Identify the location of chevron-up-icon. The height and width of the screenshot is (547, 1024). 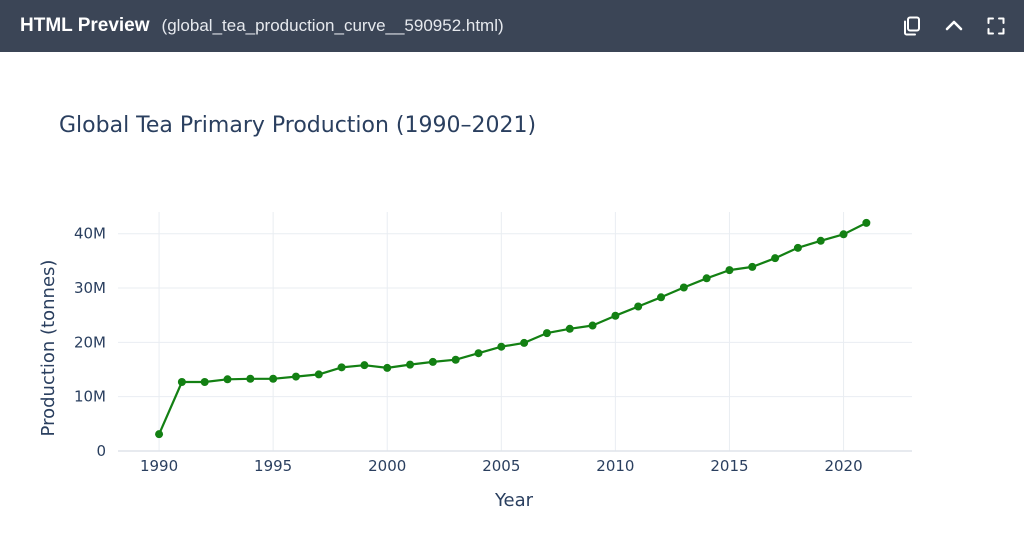
(954, 25).